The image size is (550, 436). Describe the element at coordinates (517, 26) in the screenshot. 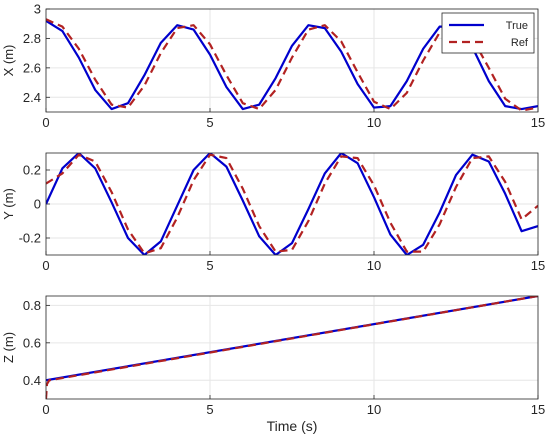

I see `legend-label-true: True` at that location.